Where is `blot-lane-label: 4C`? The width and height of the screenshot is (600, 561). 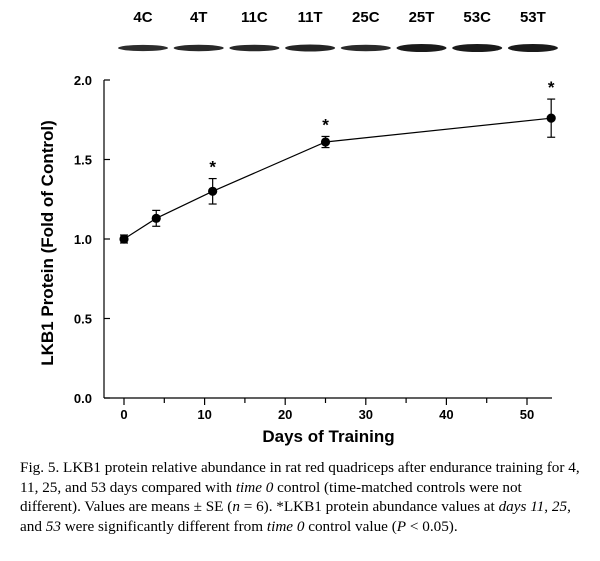
blot-lane-label: 4C is located at coordinates (142, 17).